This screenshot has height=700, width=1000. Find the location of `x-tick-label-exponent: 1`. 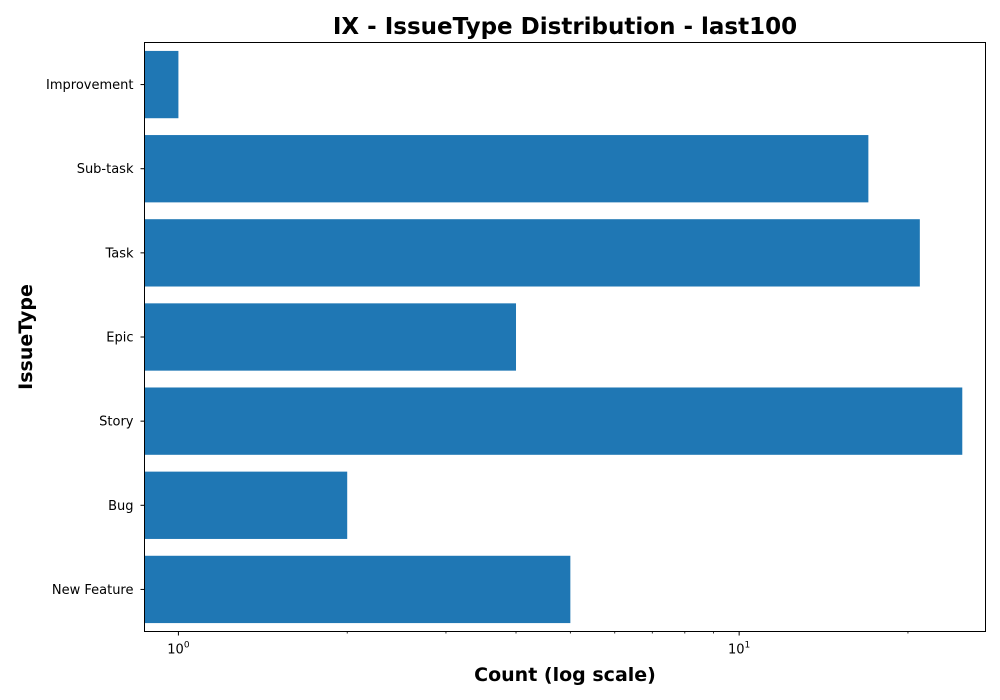

x-tick-label-exponent: 1 is located at coordinates (748, 646).